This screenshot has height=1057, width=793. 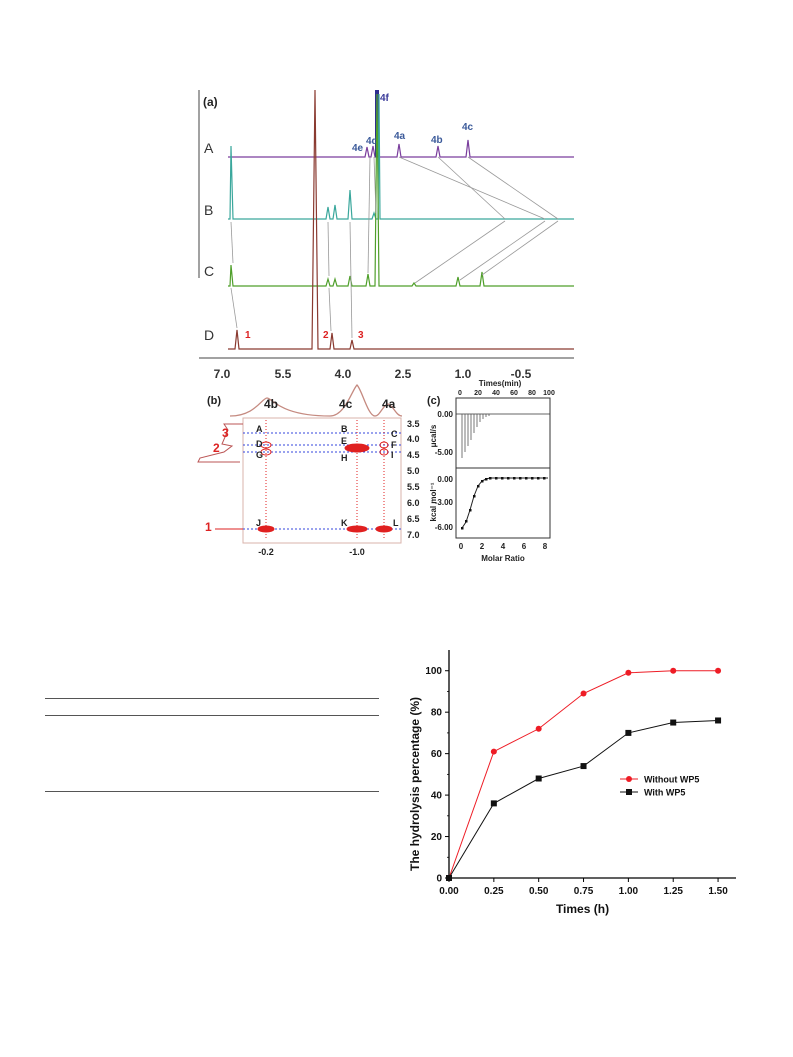 I want to click on itc-lower-ylabel: kcal mol⁻¹, so click(x=433, y=501).